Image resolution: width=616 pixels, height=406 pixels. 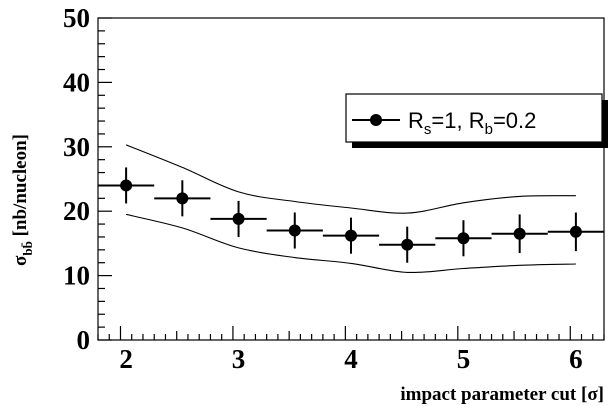 What do you see at coordinates (514, 120) in the screenshot?
I see `legend-label-part: =0.2` at bounding box center [514, 120].